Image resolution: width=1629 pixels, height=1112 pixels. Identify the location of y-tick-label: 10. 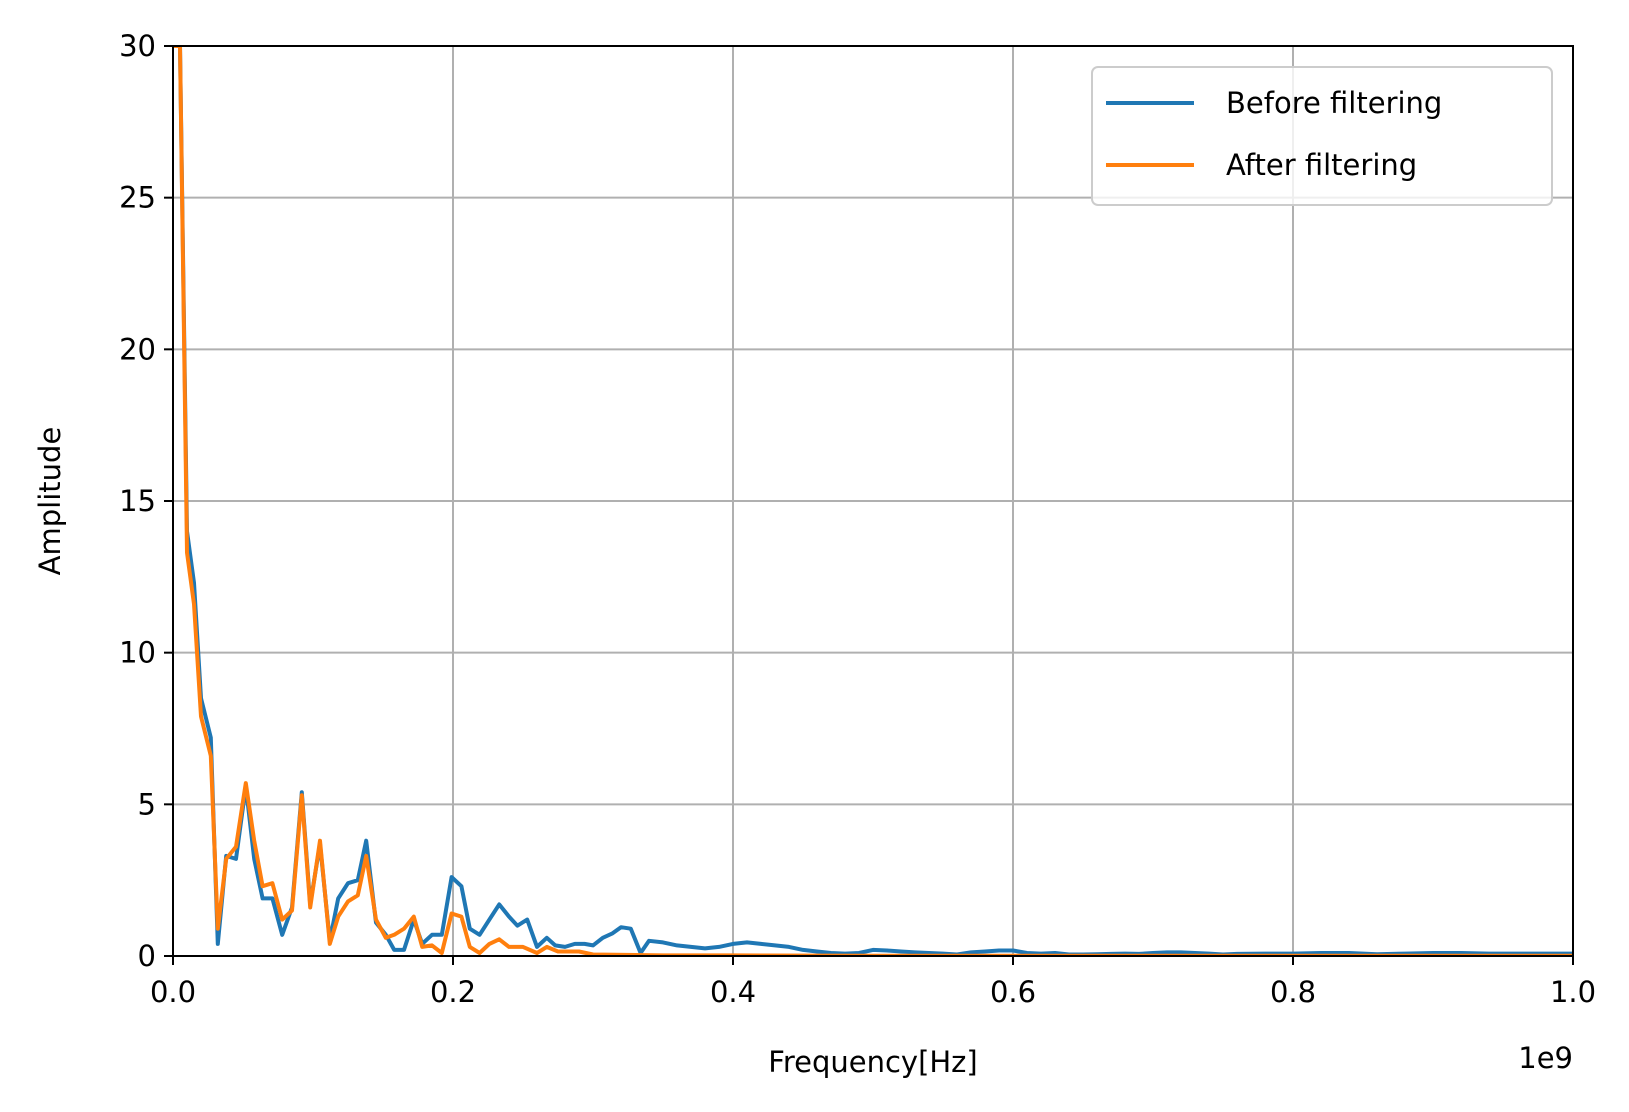
(137, 653).